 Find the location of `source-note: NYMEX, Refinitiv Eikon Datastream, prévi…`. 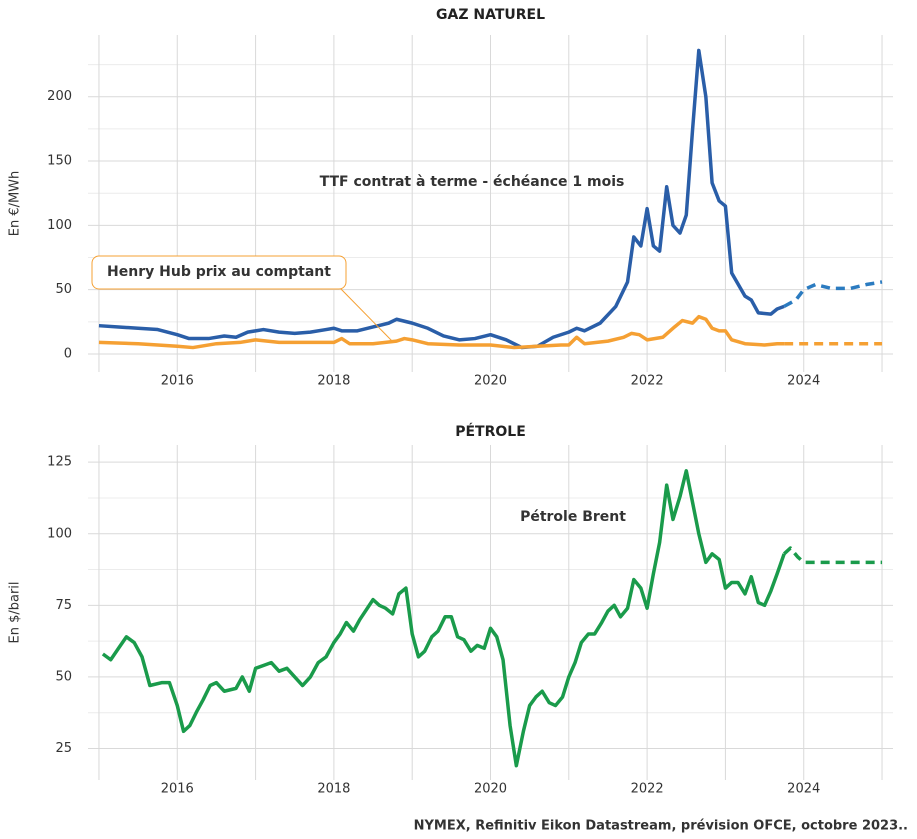

source-note: NYMEX, Refinitiv Eikon Datastream, prévi… is located at coordinates (661, 826).